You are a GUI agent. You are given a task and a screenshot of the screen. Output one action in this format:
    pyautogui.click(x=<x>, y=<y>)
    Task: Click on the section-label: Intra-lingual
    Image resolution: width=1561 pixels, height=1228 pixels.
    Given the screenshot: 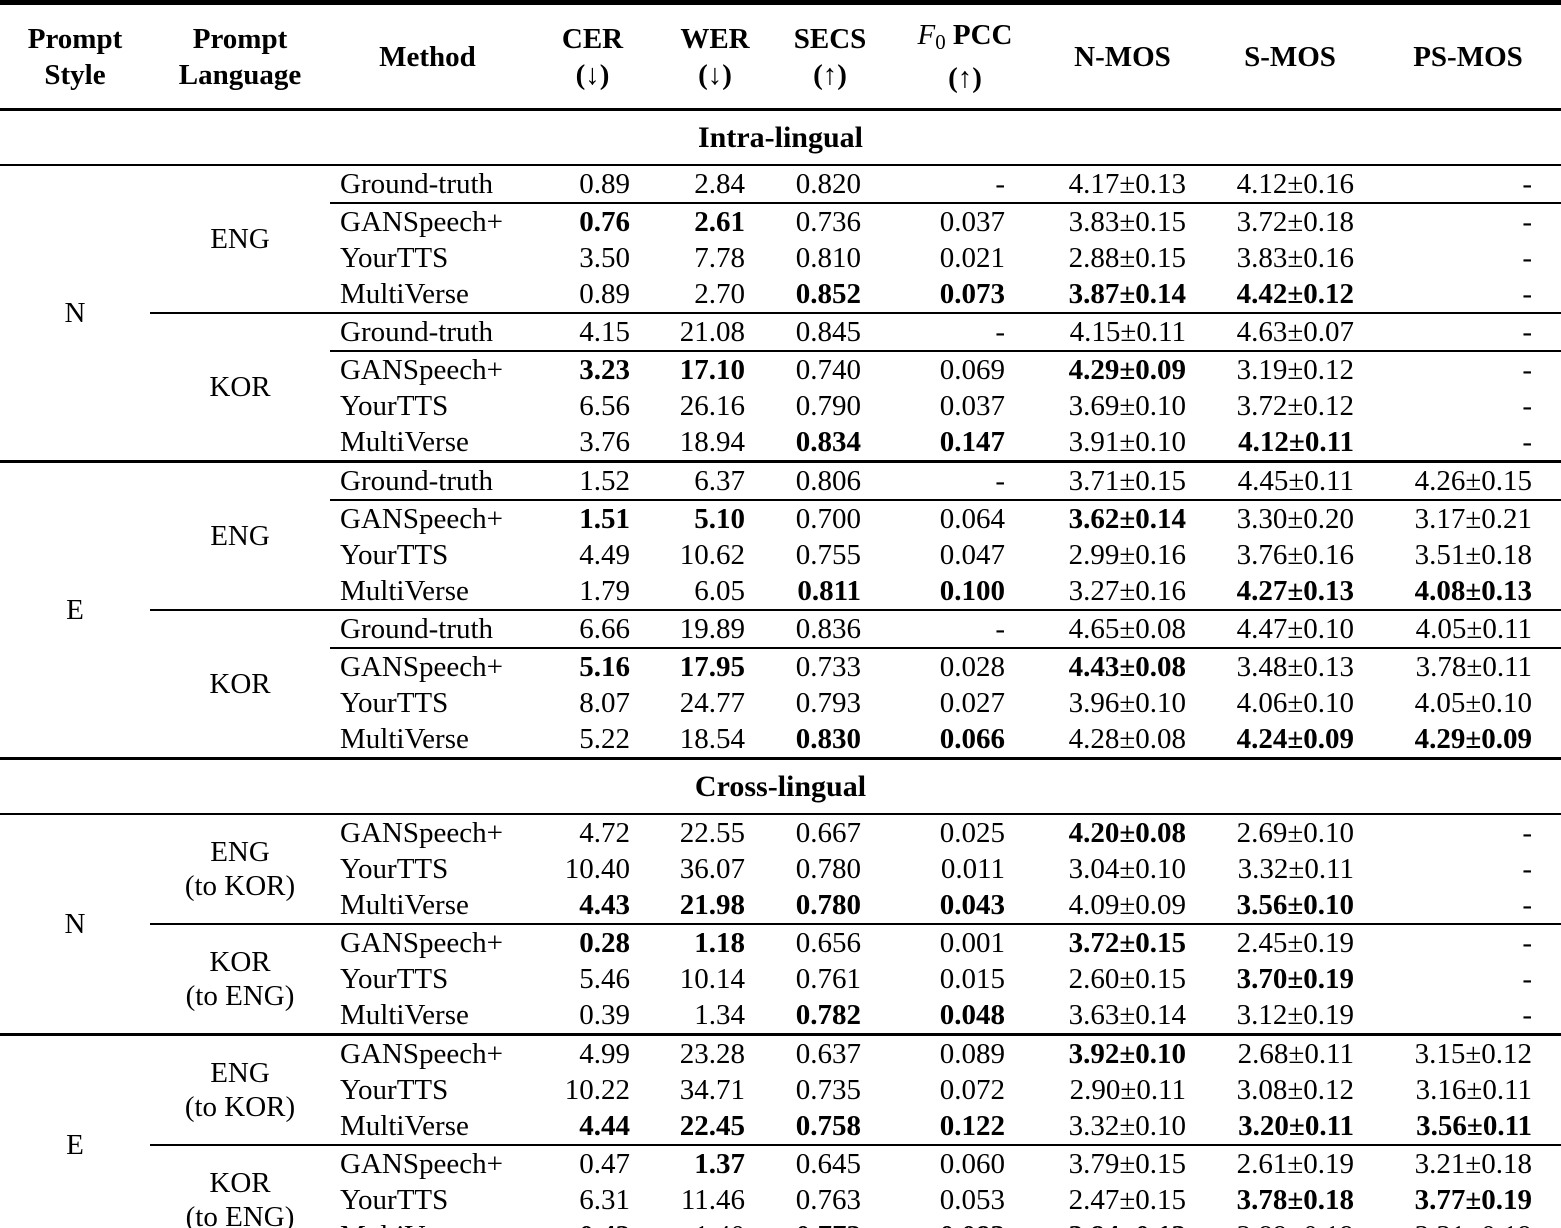 What is the action you would take?
    pyautogui.click(x=780, y=137)
    